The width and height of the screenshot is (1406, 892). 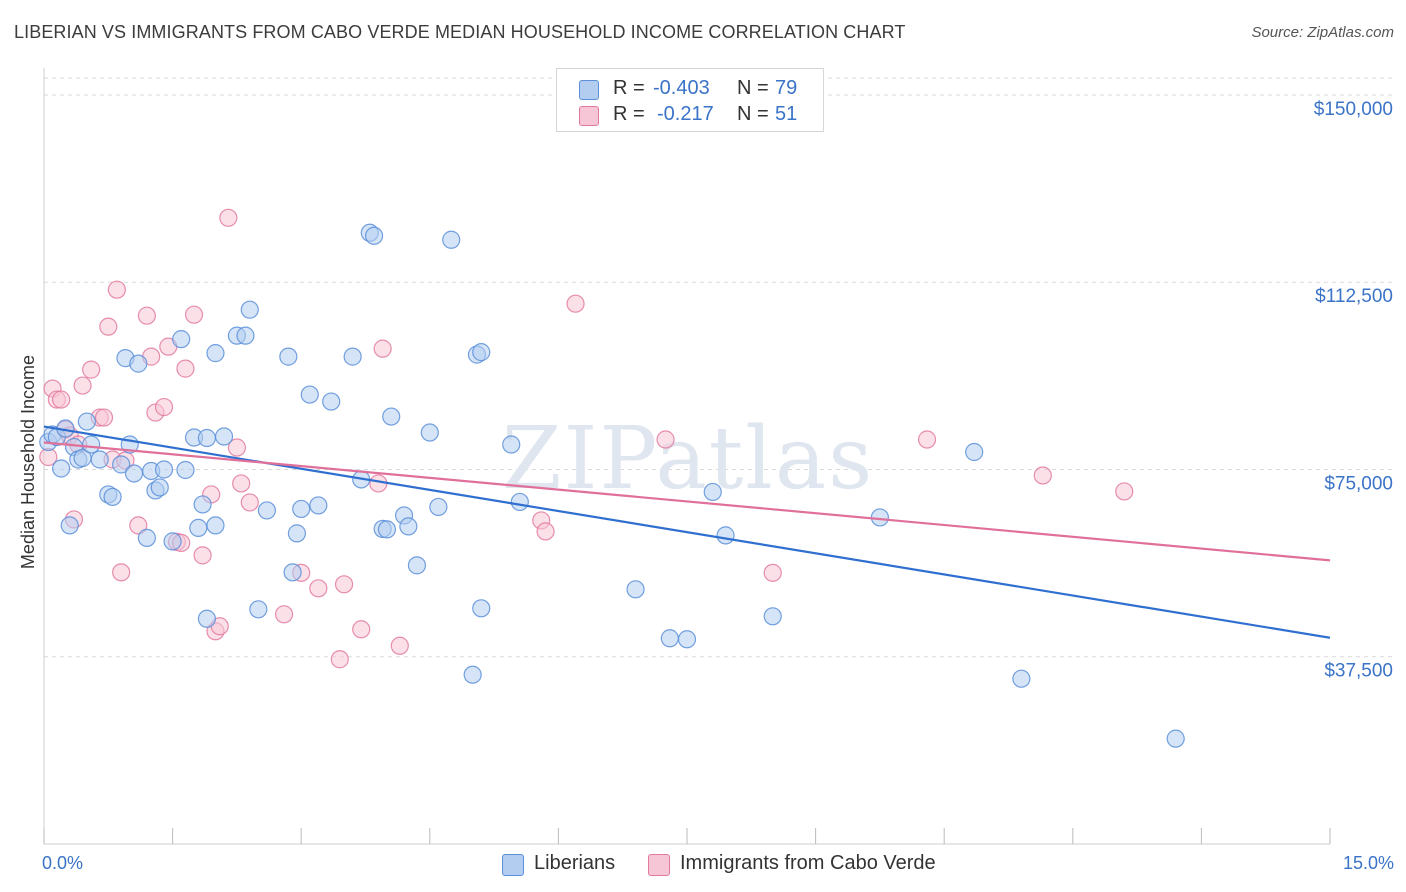 What do you see at coordinates (786, 114) in the screenshot?
I see `legend-n-value: 51` at bounding box center [786, 114].